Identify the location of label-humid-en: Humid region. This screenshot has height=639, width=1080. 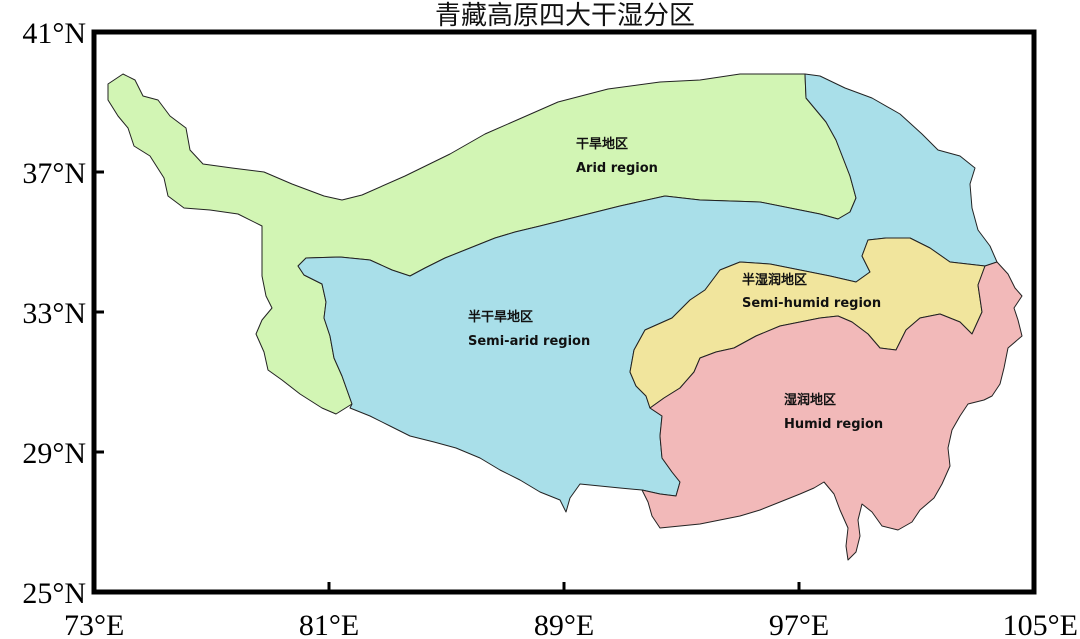
(833, 424).